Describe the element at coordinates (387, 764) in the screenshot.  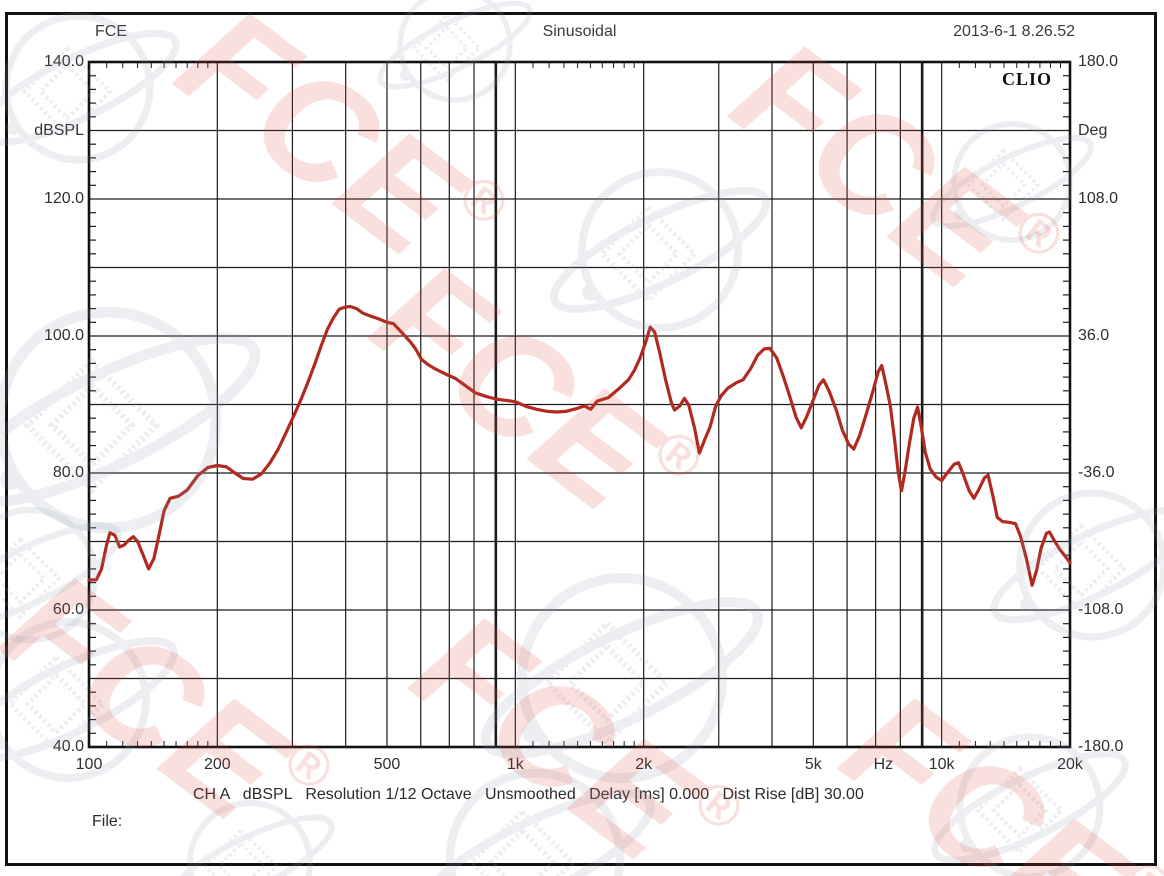
I see `x-axis-tick-label: 500` at that location.